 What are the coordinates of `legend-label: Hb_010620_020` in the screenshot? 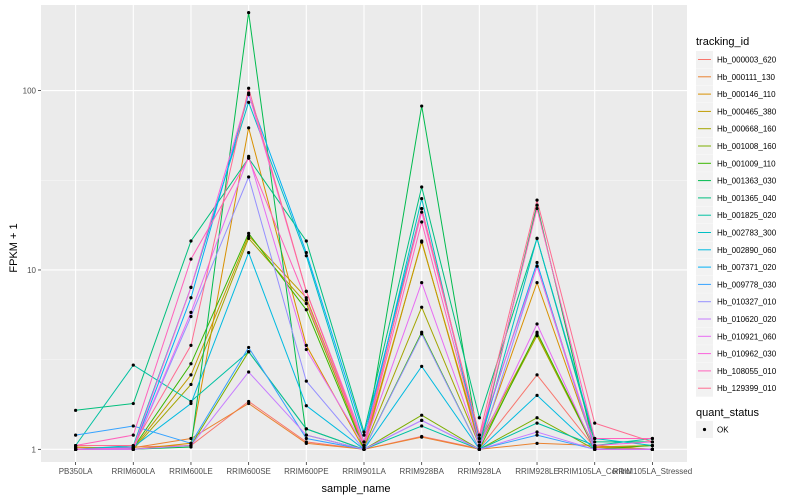 It's located at (747, 319).